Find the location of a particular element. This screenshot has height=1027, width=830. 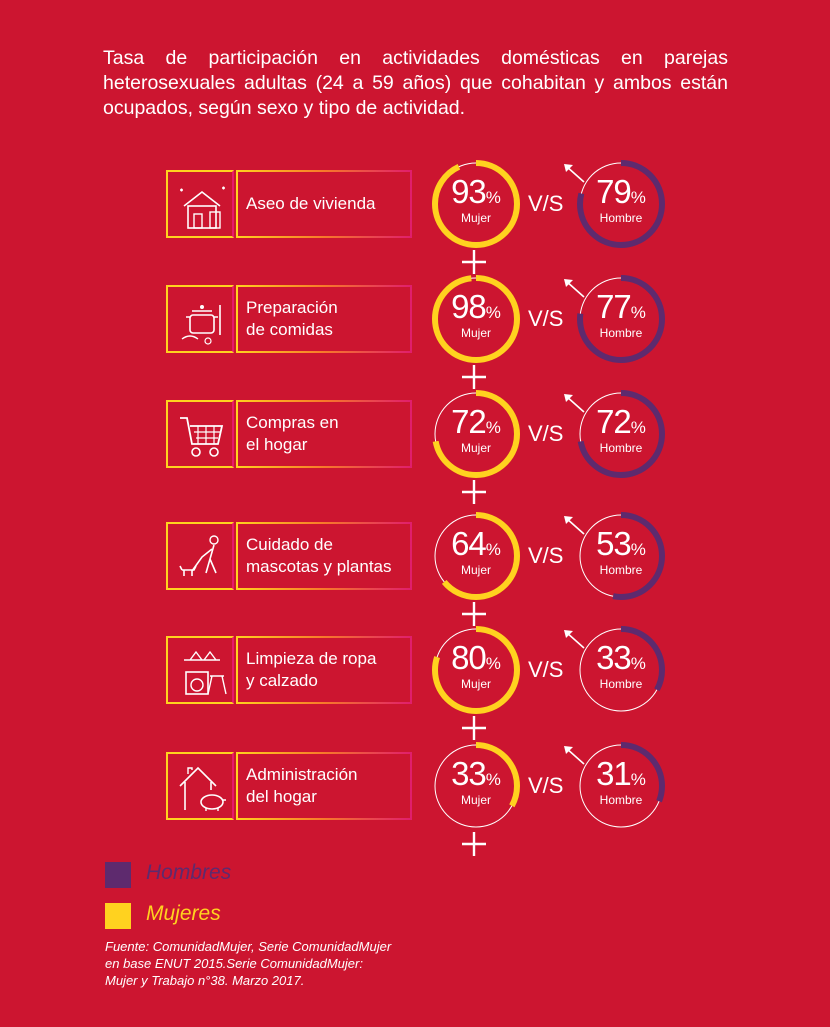

activity-label-box: Preparación de comidas is located at coordinates (324, 319).